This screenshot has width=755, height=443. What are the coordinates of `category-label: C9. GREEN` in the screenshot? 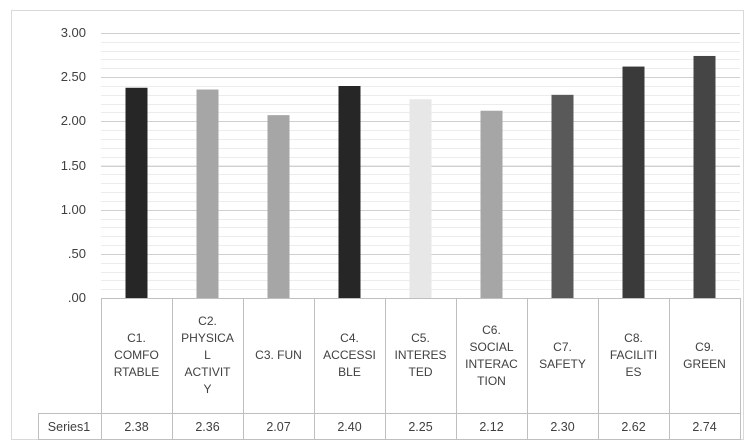 It's located at (704, 355).